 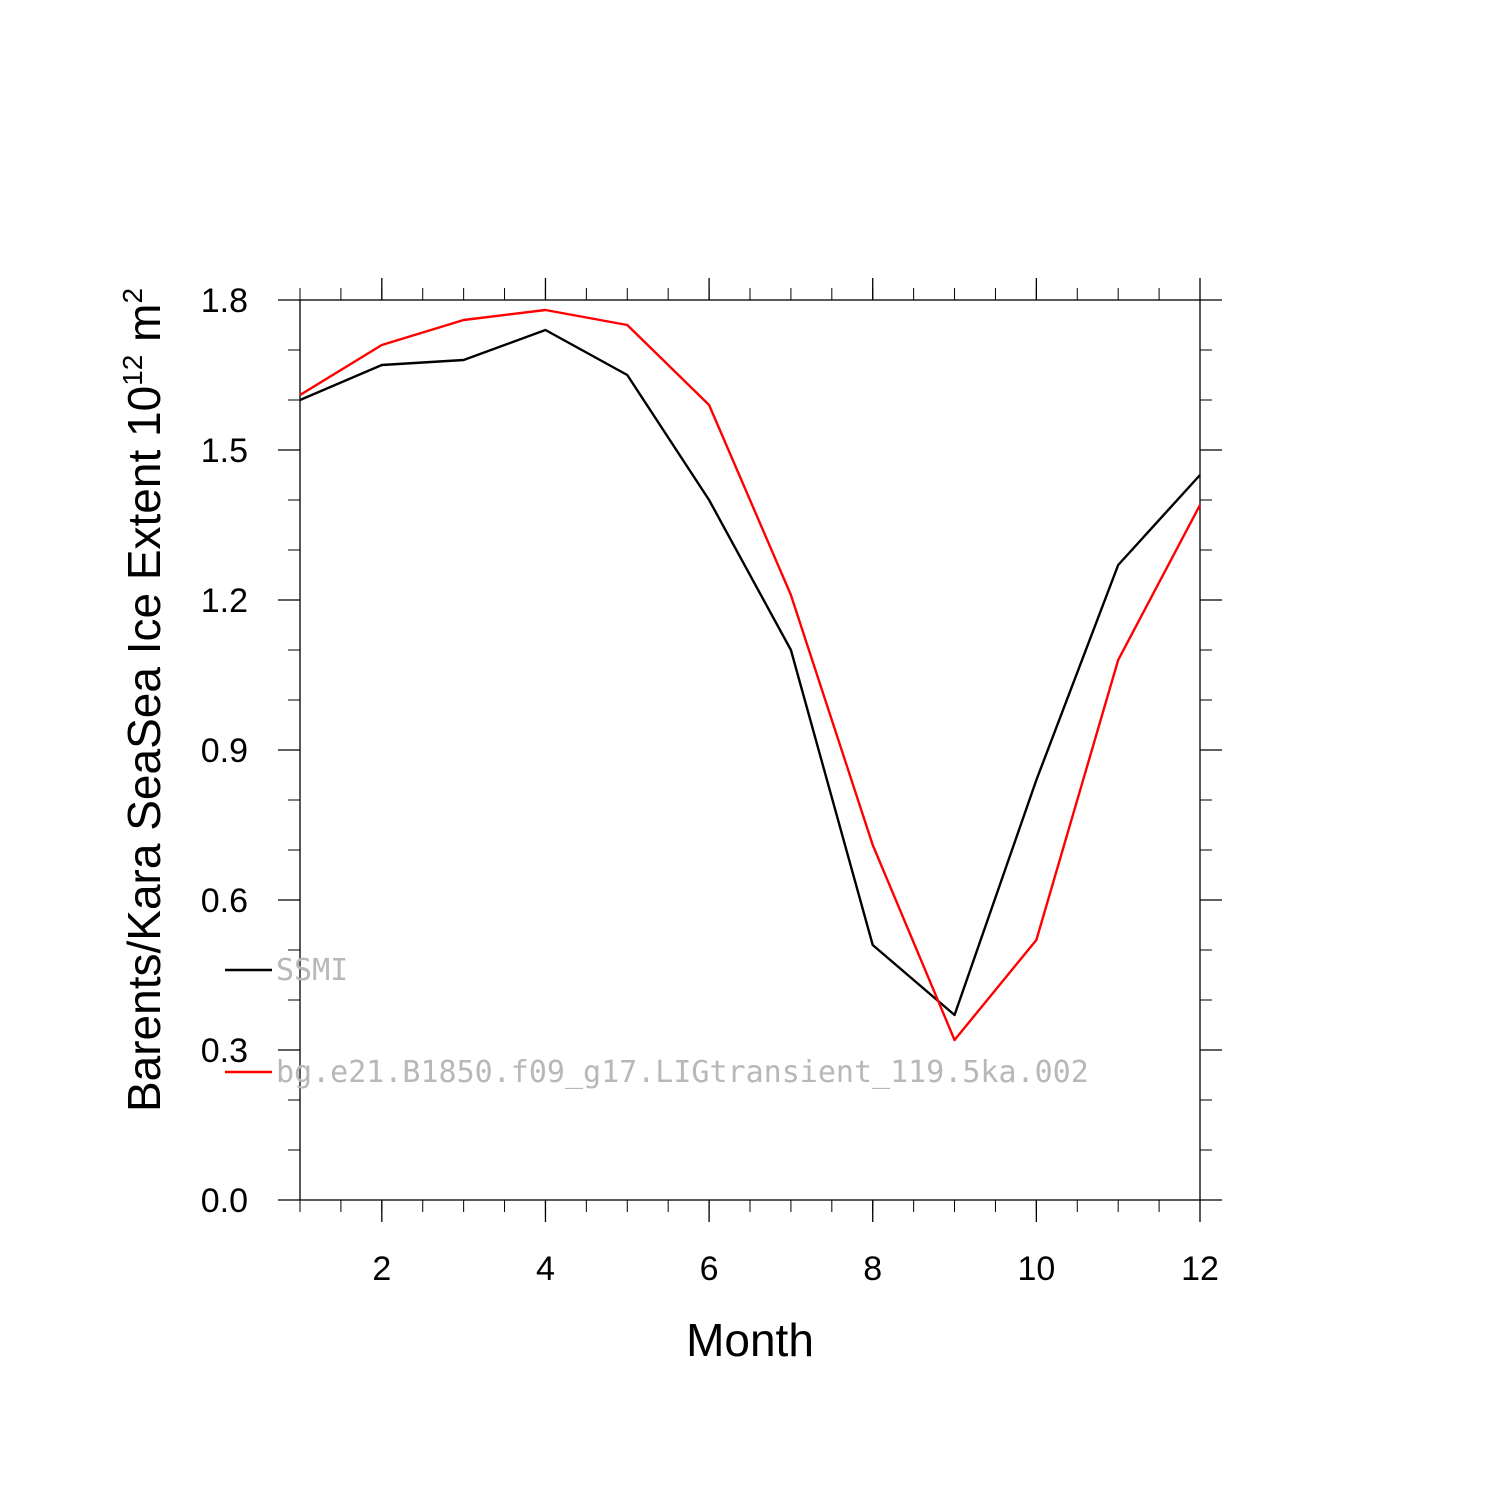 I want to click on x-tick-label: 10, so click(x=1036, y=1269).